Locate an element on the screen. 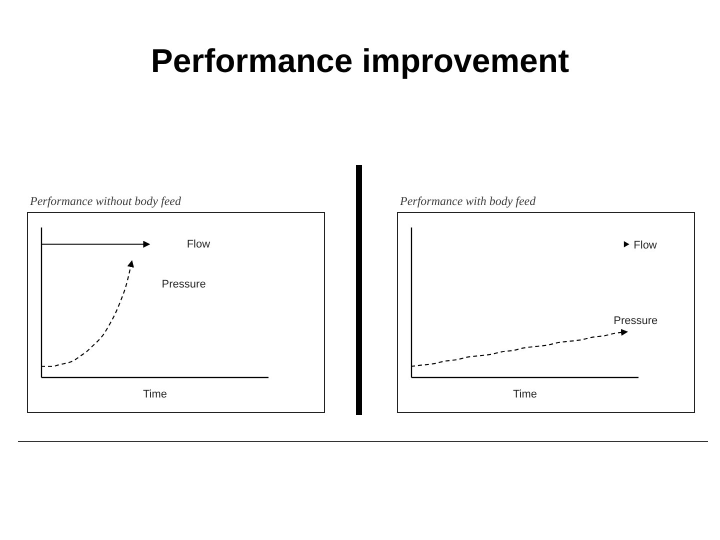 This screenshot has width=720, height=540. chart-title: Performance with body feed is located at coordinates (468, 201).